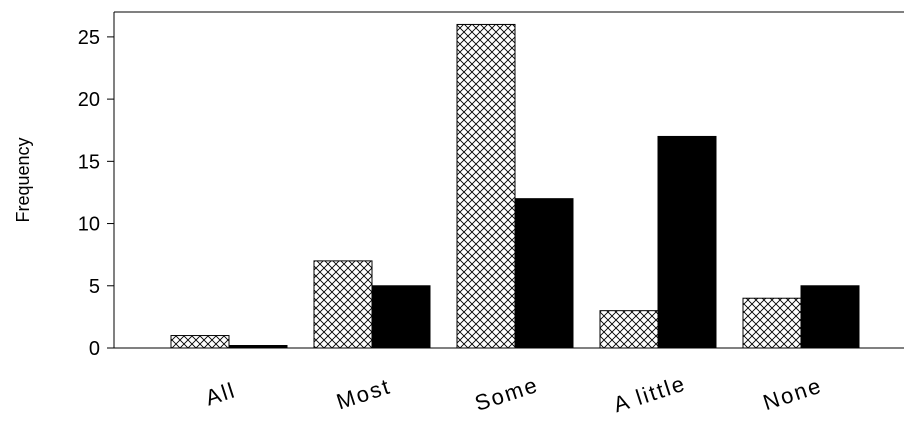 This screenshot has width=907, height=430. What do you see at coordinates (89, 38) in the screenshot?
I see `y-tick-label: 25` at bounding box center [89, 38].